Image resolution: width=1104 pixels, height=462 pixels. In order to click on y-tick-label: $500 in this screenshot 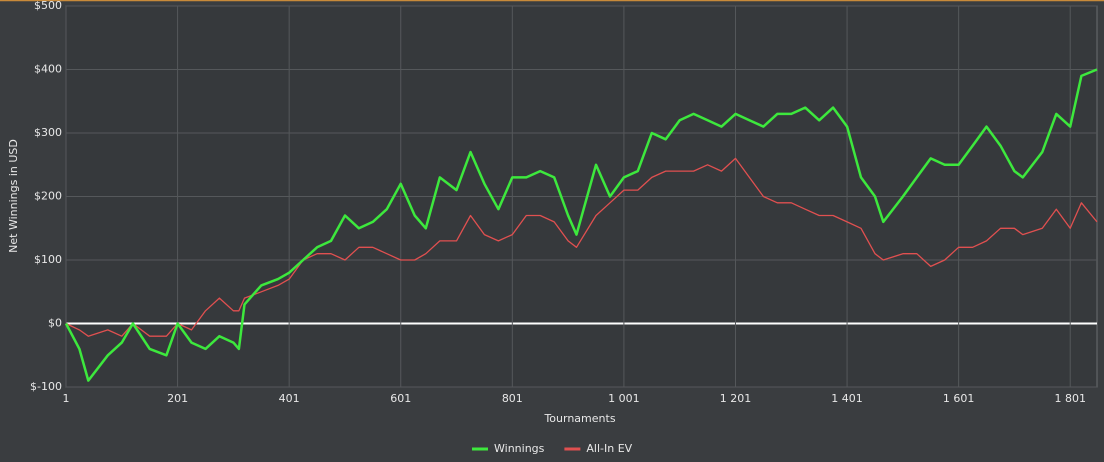, I will do `click(48, 6)`.